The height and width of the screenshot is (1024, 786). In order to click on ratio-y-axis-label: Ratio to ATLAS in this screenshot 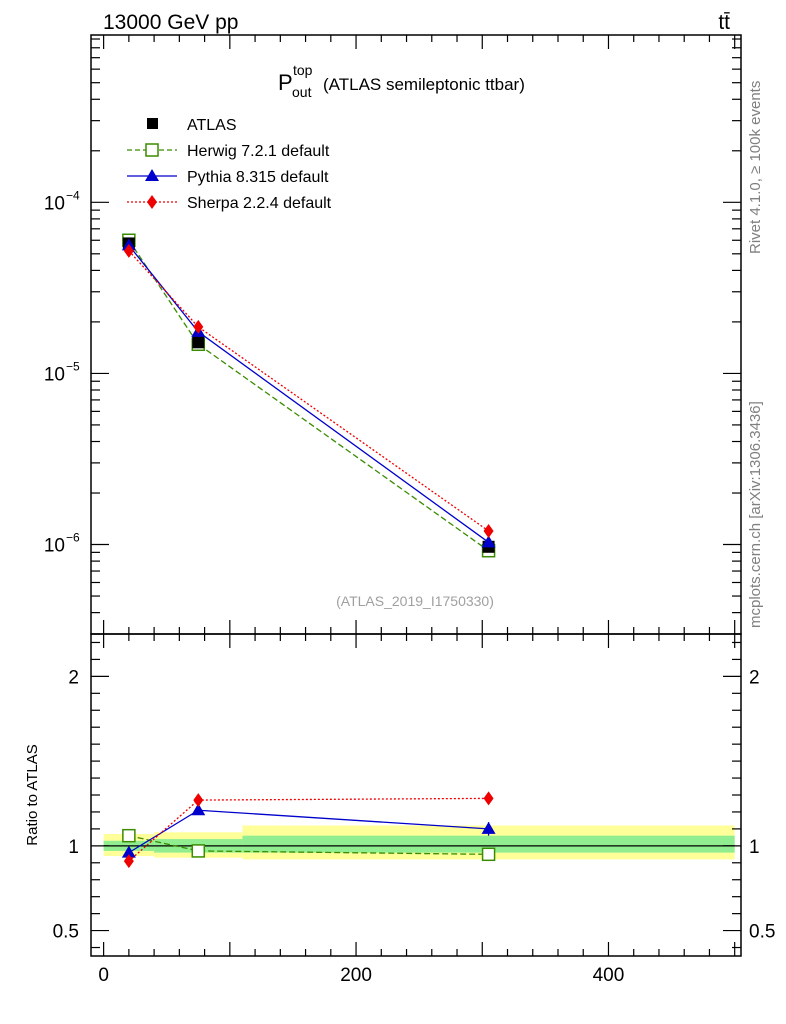, I will do `click(32, 794)`.